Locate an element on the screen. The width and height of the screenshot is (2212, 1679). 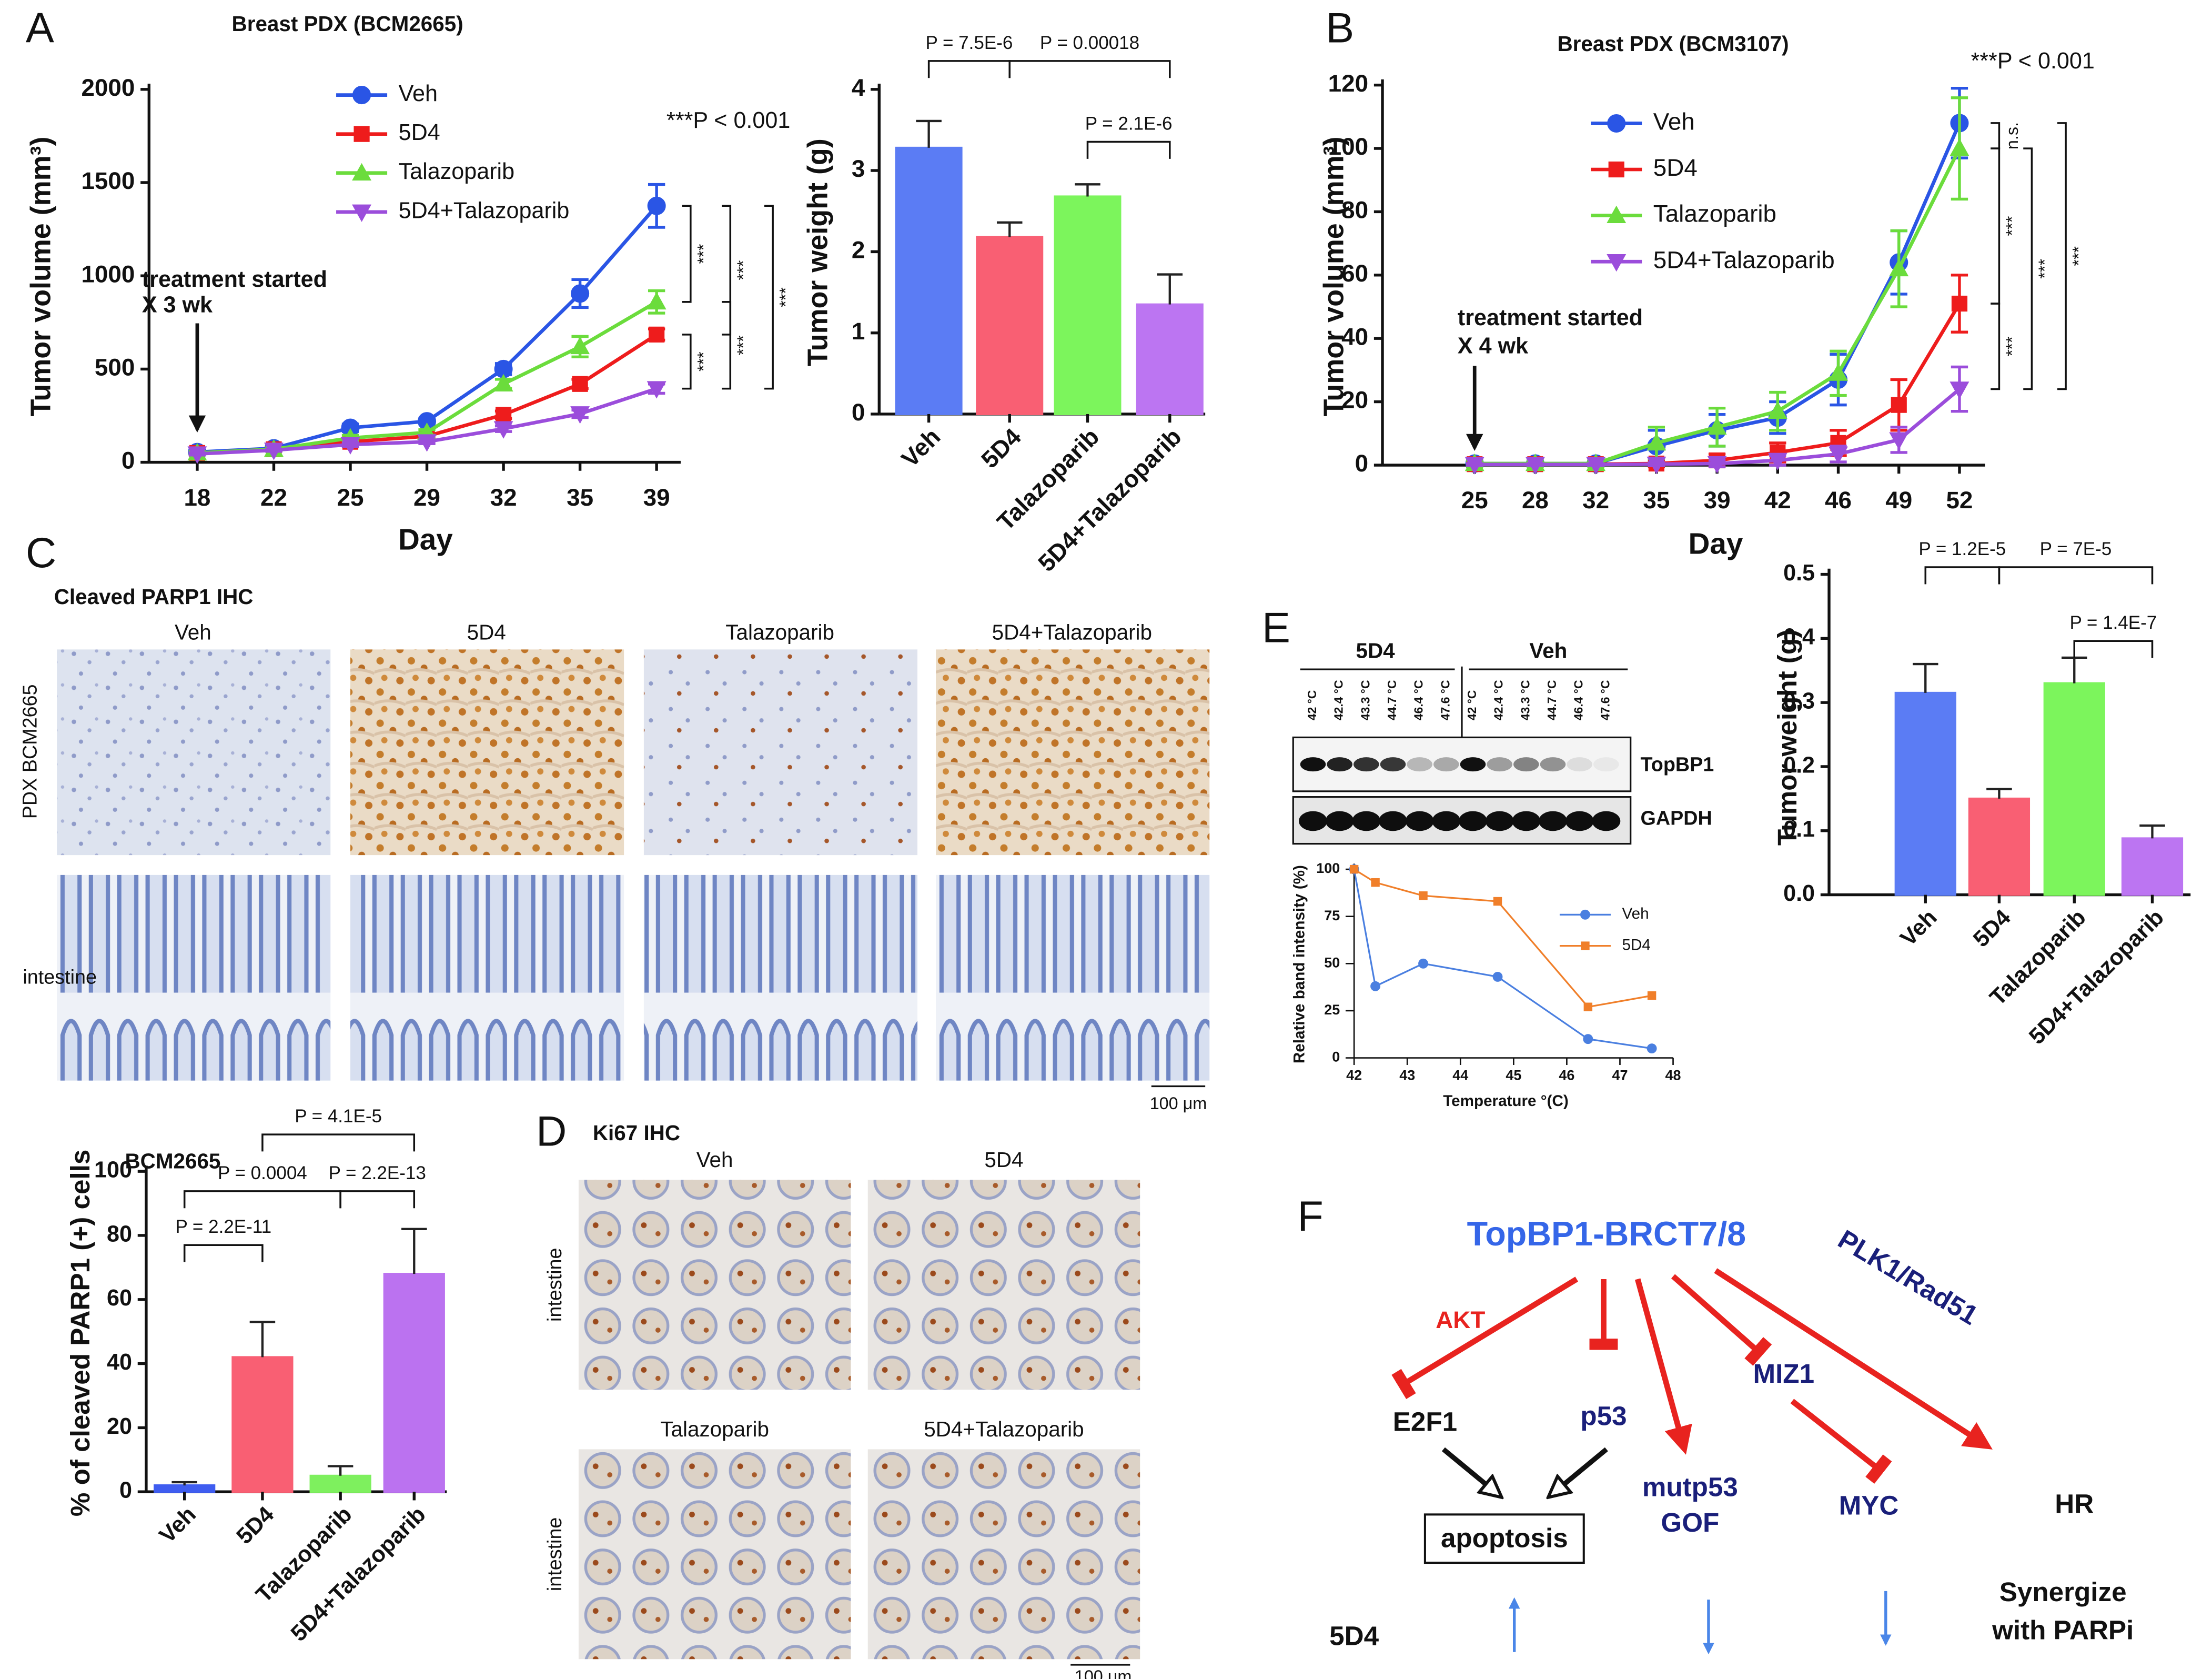
annotation: X 4 wk is located at coordinates (1493, 346).